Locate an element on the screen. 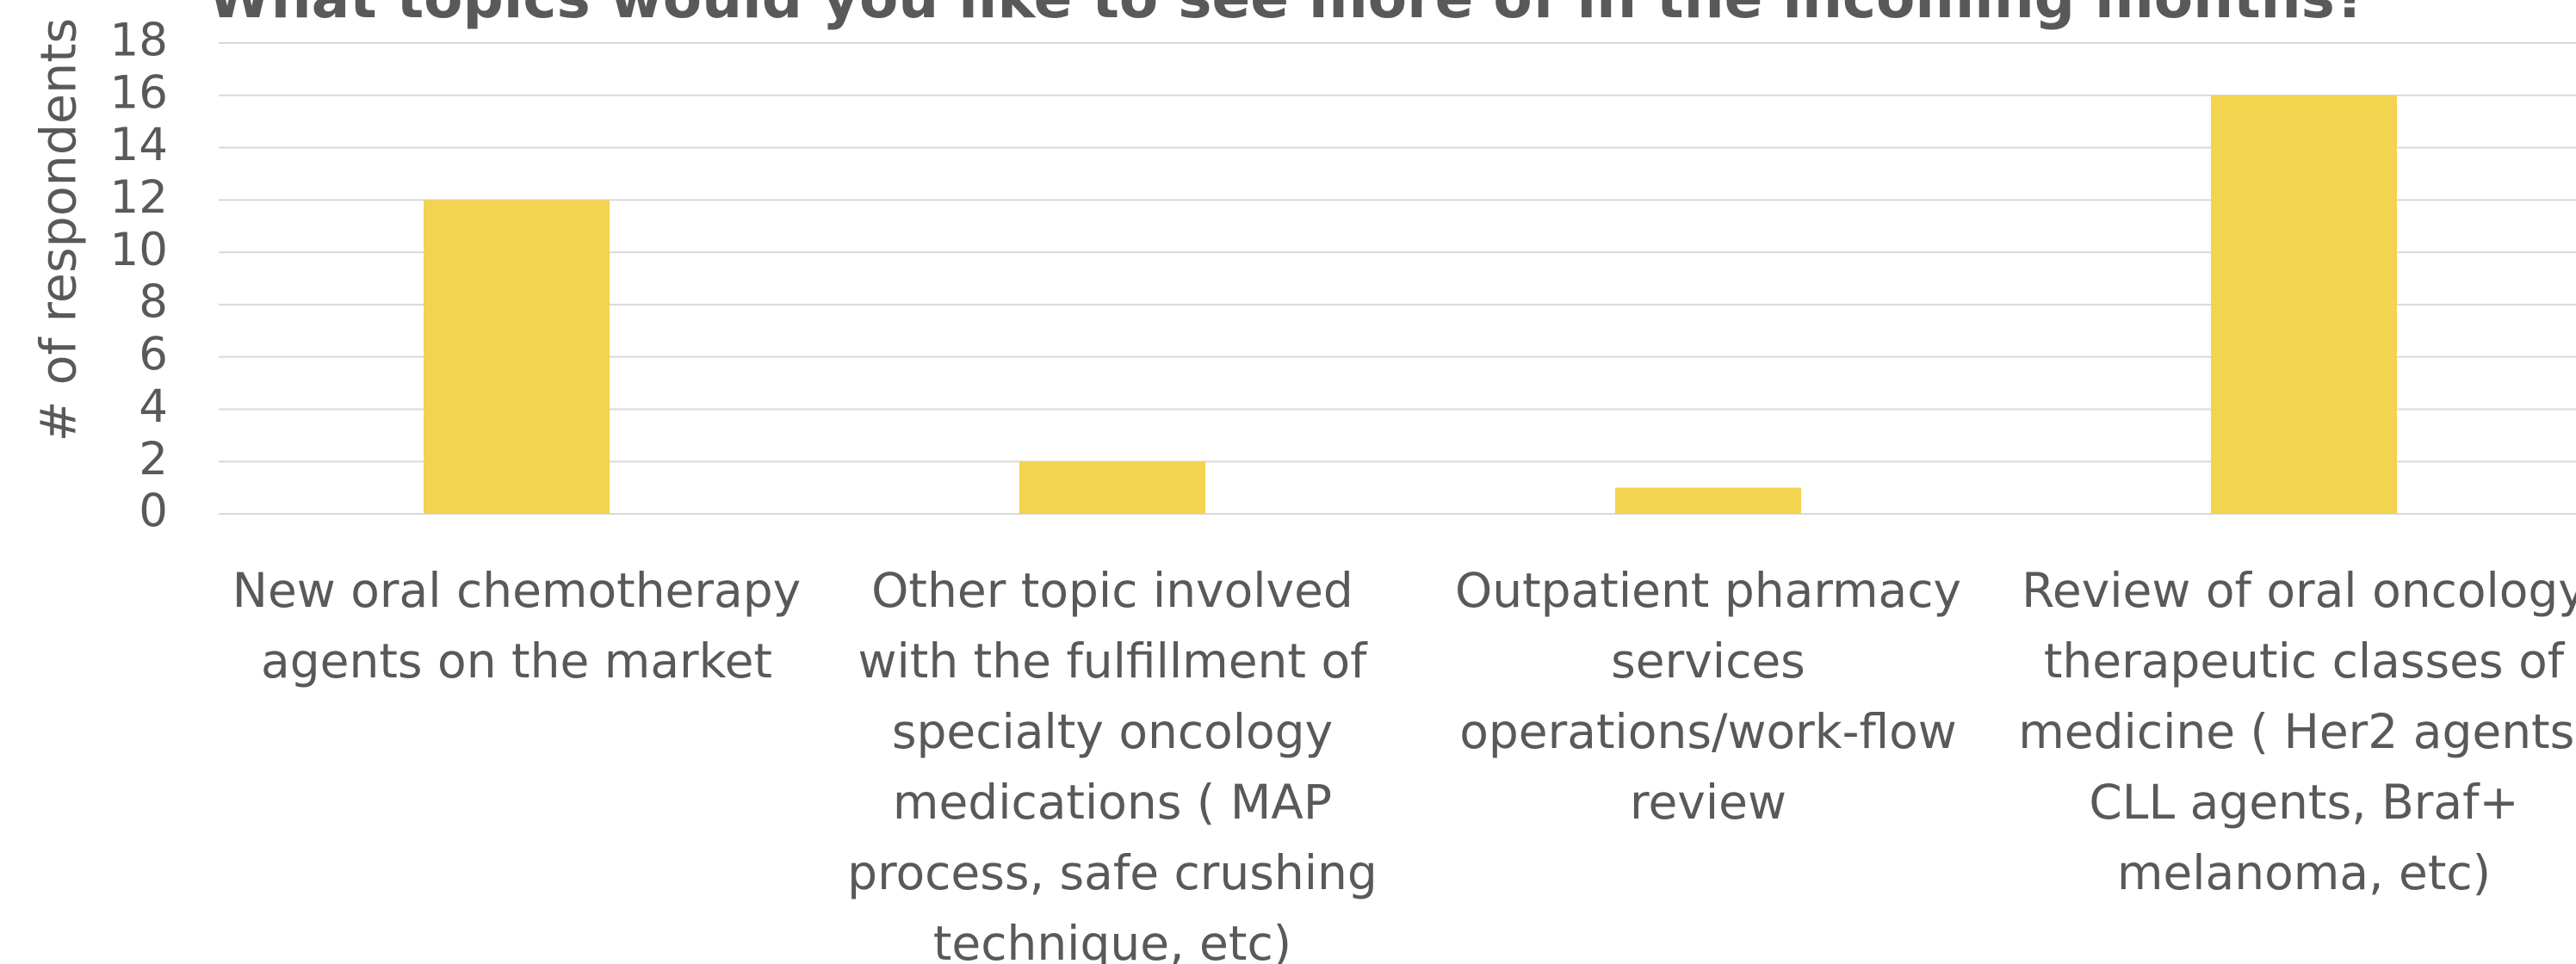 The image size is (2576, 964). y-tick-label: 6 is located at coordinates (153, 354).